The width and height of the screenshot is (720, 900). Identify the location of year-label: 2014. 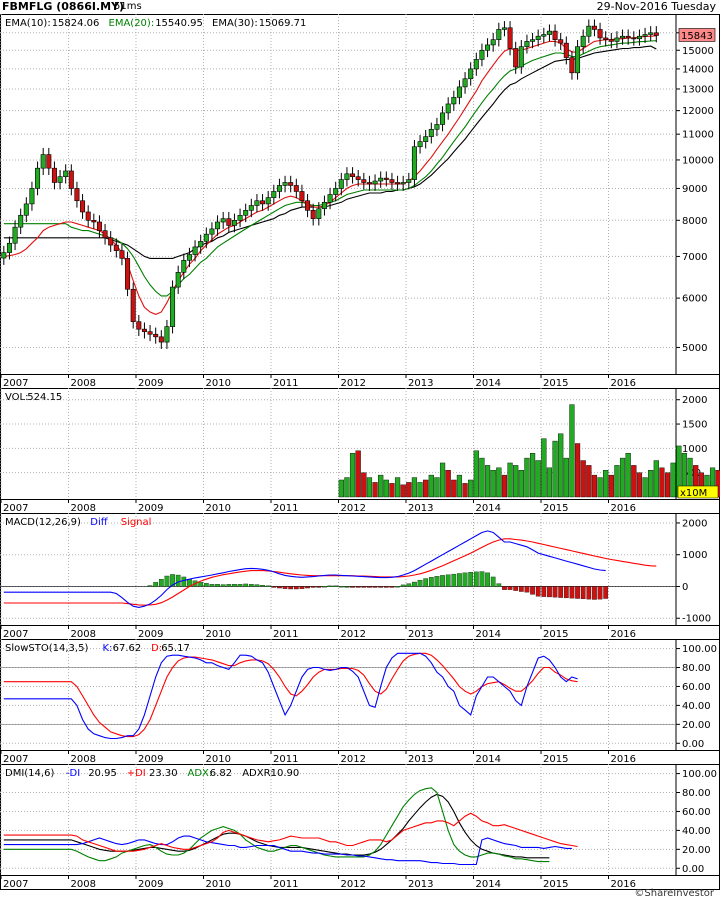
(488, 383).